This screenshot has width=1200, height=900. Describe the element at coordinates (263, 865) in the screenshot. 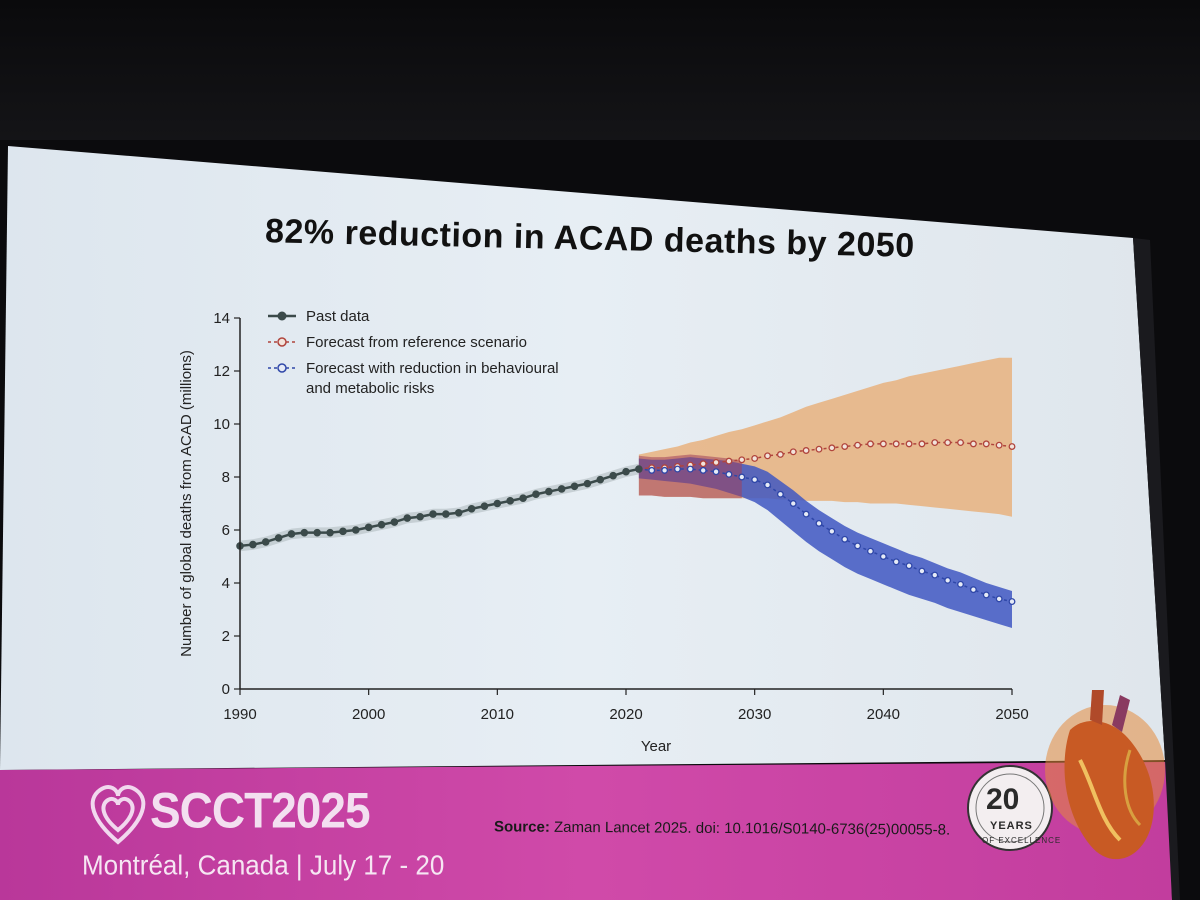

I see `event-location: Montréal, Canada | July 17 - 20` at that location.